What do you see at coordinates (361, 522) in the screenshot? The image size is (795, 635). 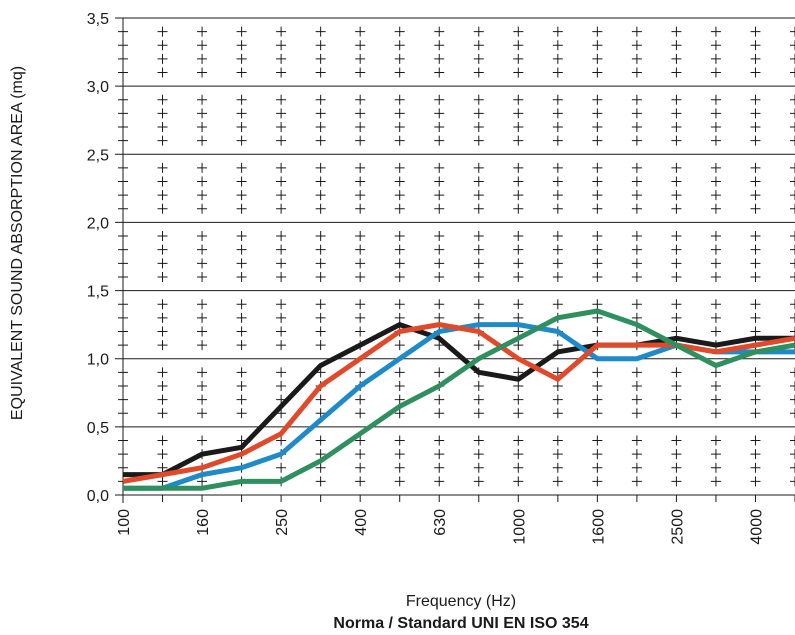 I see `x-tick-label: 400` at bounding box center [361, 522].